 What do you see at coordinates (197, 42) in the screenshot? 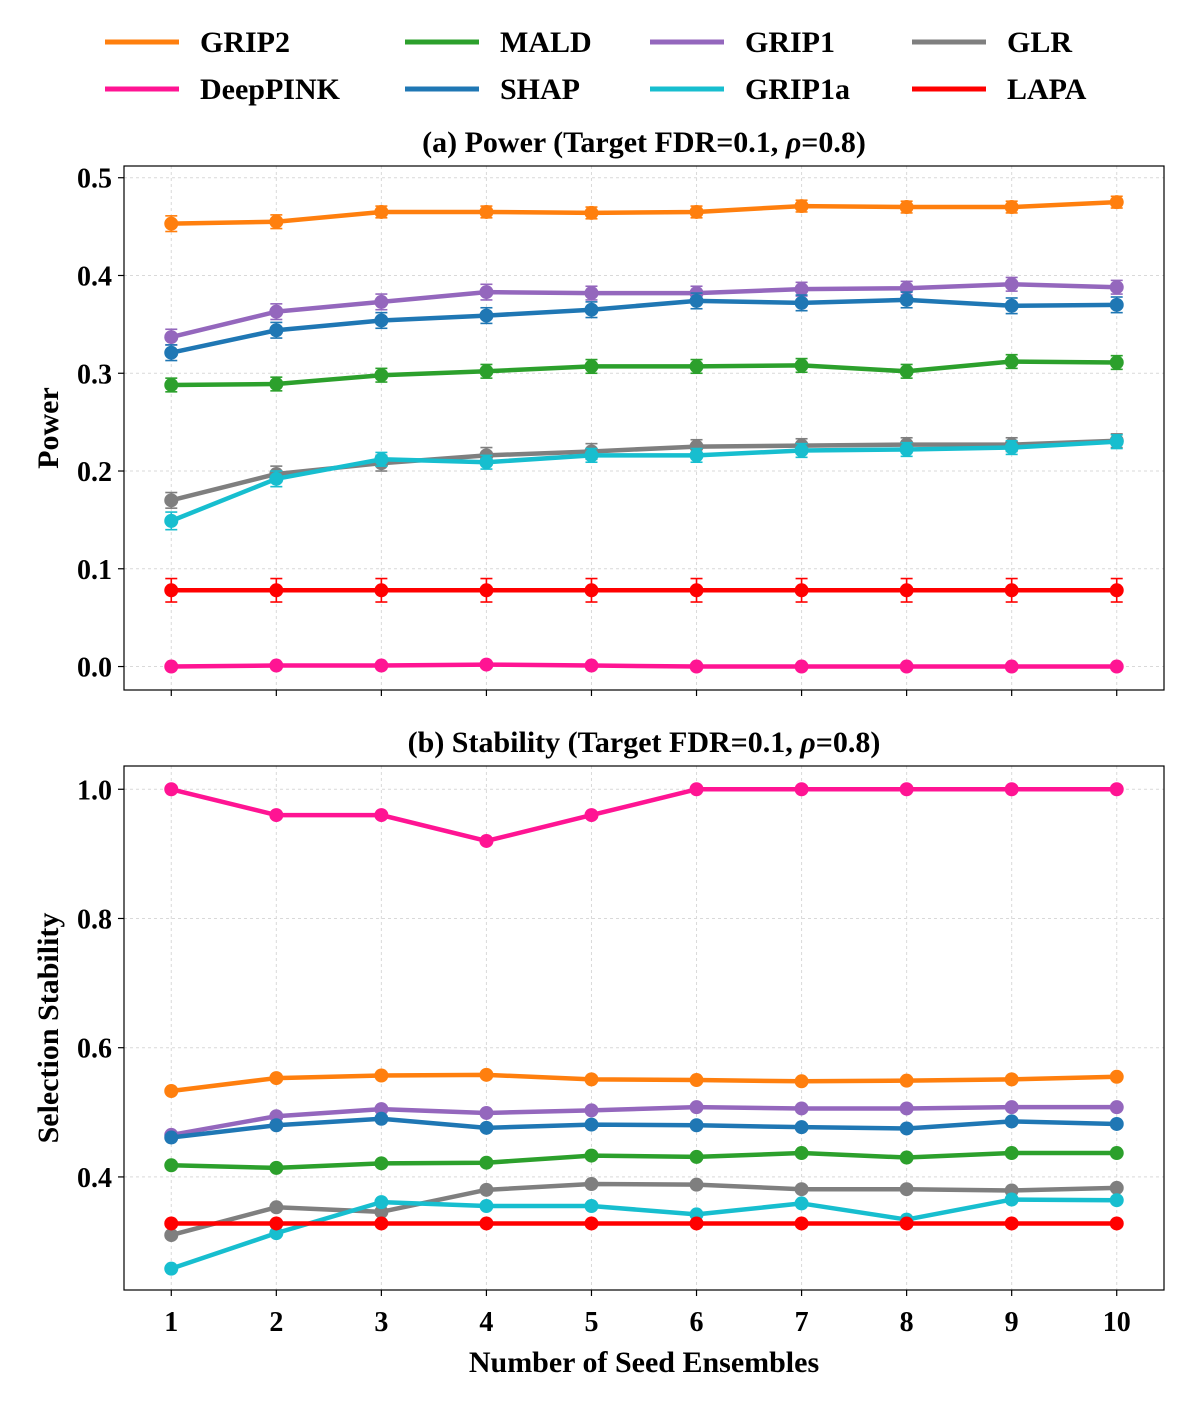
I see `legend-item-grip2: GRIP2` at bounding box center [197, 42].